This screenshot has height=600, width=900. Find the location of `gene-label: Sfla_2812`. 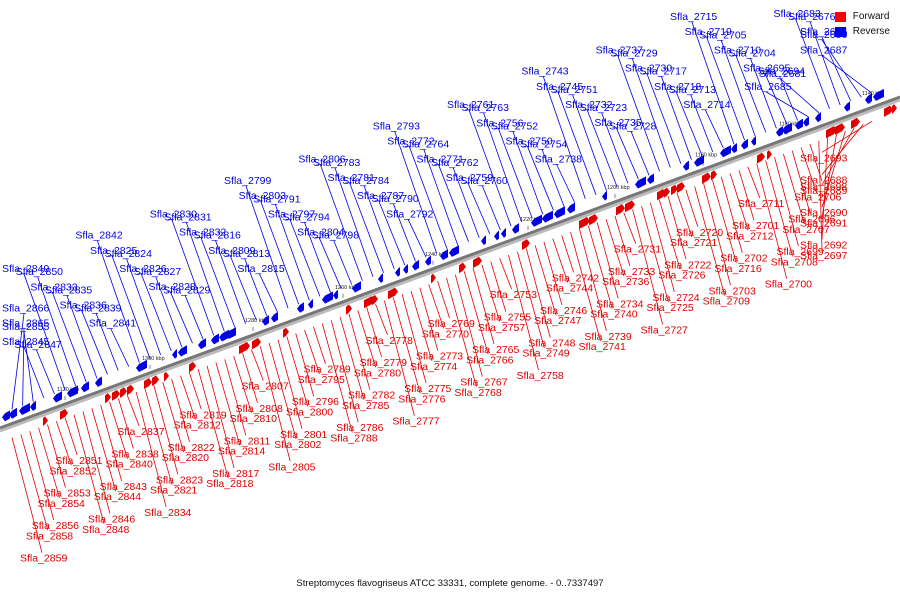

gene-label: Sfla_2812 is located at coordinates (196, 426).